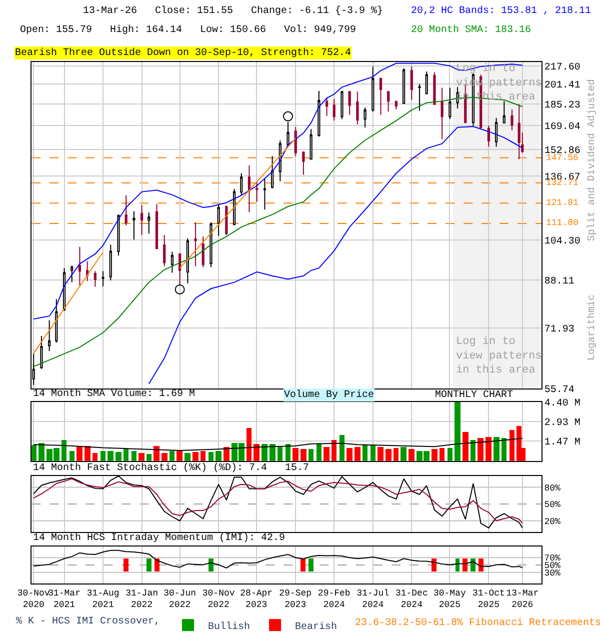  Describe the element at coordinates (64, 599) in the screenshot. I see `x-tick-label: 31-Mar 2021` at that location.